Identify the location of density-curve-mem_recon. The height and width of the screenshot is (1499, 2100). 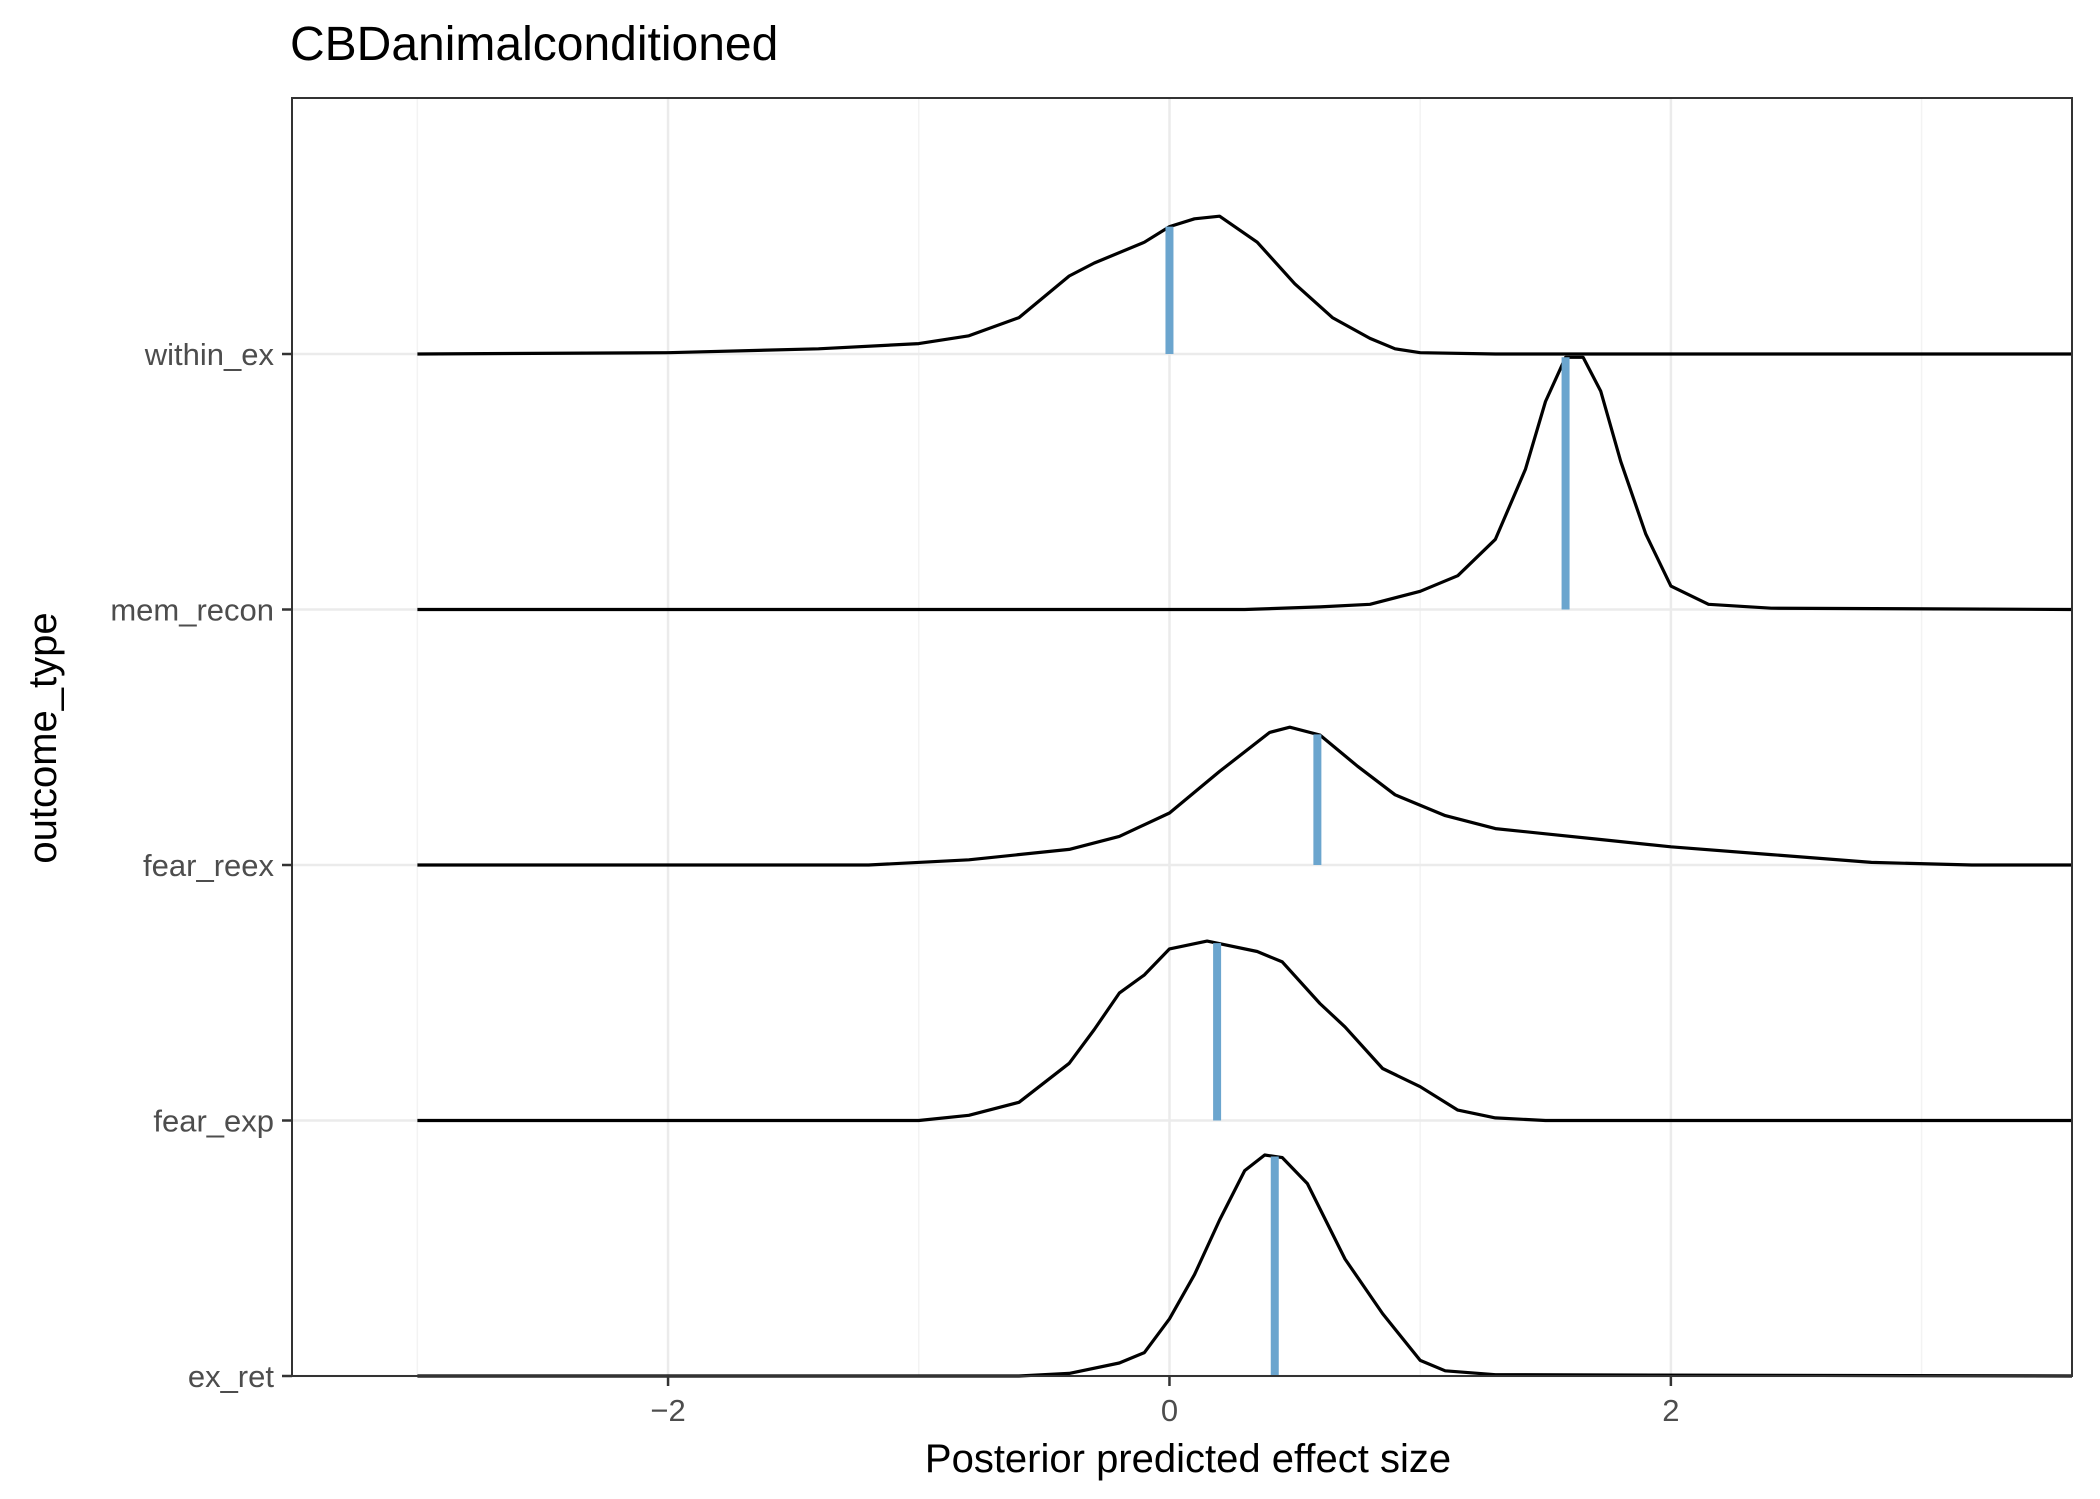
(1245, 483).